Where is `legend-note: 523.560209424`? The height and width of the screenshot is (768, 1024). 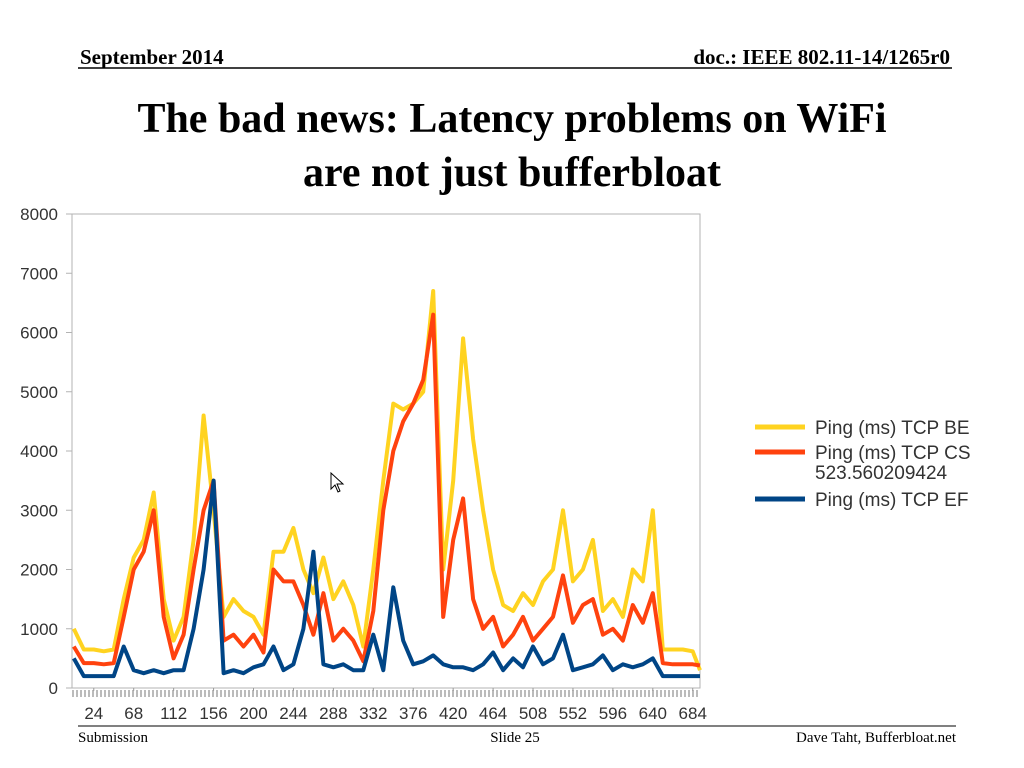
legend-note: 523.560209424 is located at coordinates (881, 473).